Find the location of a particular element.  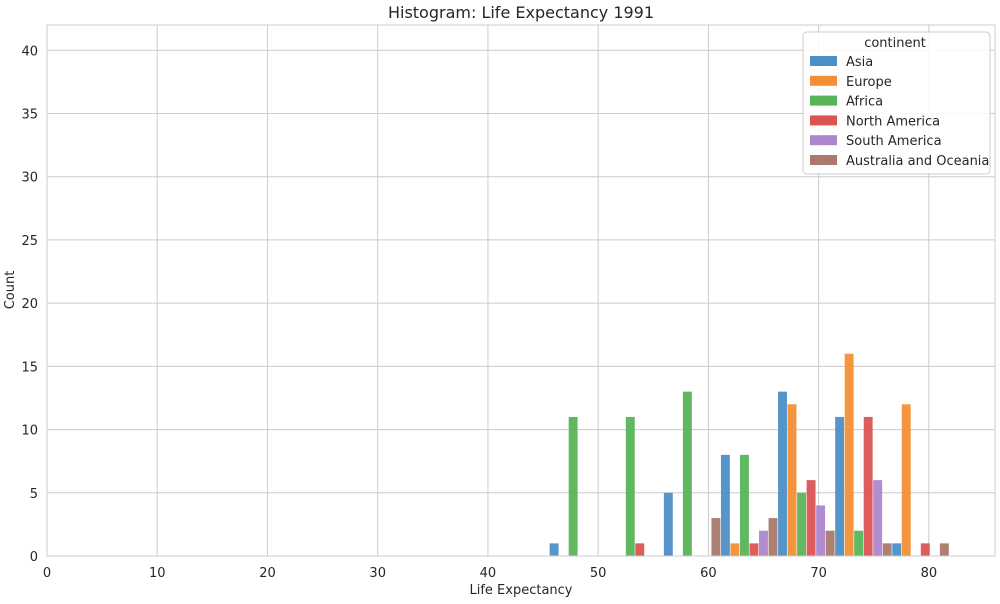

x-tick-label: 10 is located at coordinates (157, 573).